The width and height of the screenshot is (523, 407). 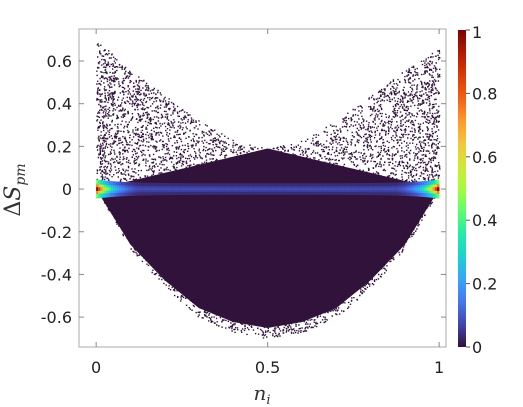 What do you see at coordinates (59, 61) in the screenshot?
I see `y-tick-label: 0.6` at bounding box center [59, 61].